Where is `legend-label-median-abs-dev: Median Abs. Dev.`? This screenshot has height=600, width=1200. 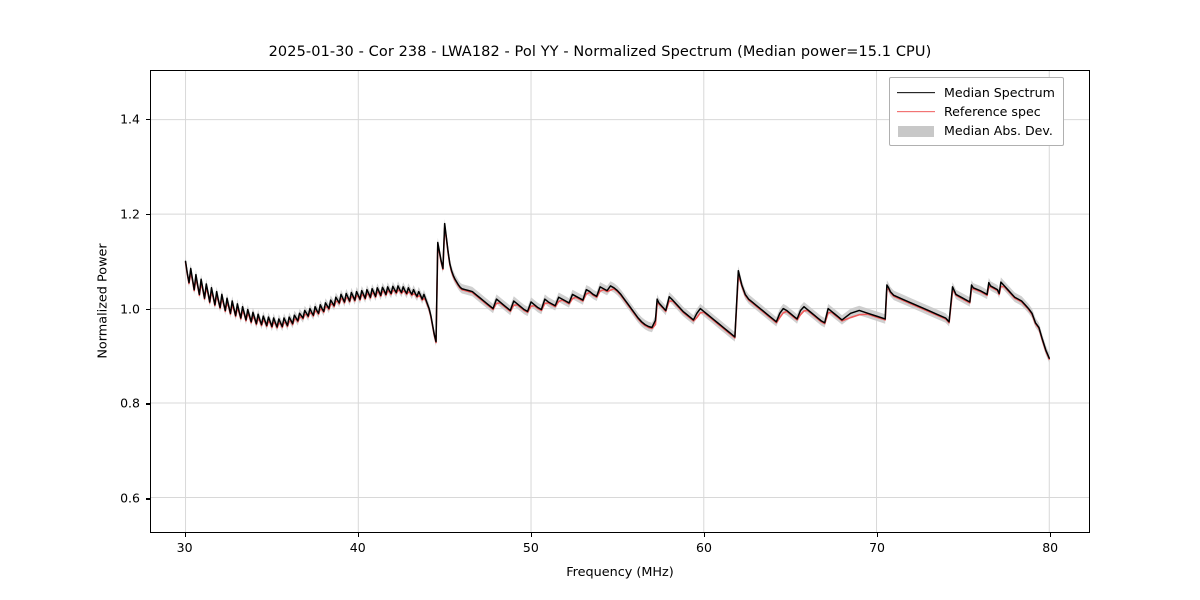
legend-label-median-abs-dev: Median Abs. Dev. is located at coordinates (998, 130).